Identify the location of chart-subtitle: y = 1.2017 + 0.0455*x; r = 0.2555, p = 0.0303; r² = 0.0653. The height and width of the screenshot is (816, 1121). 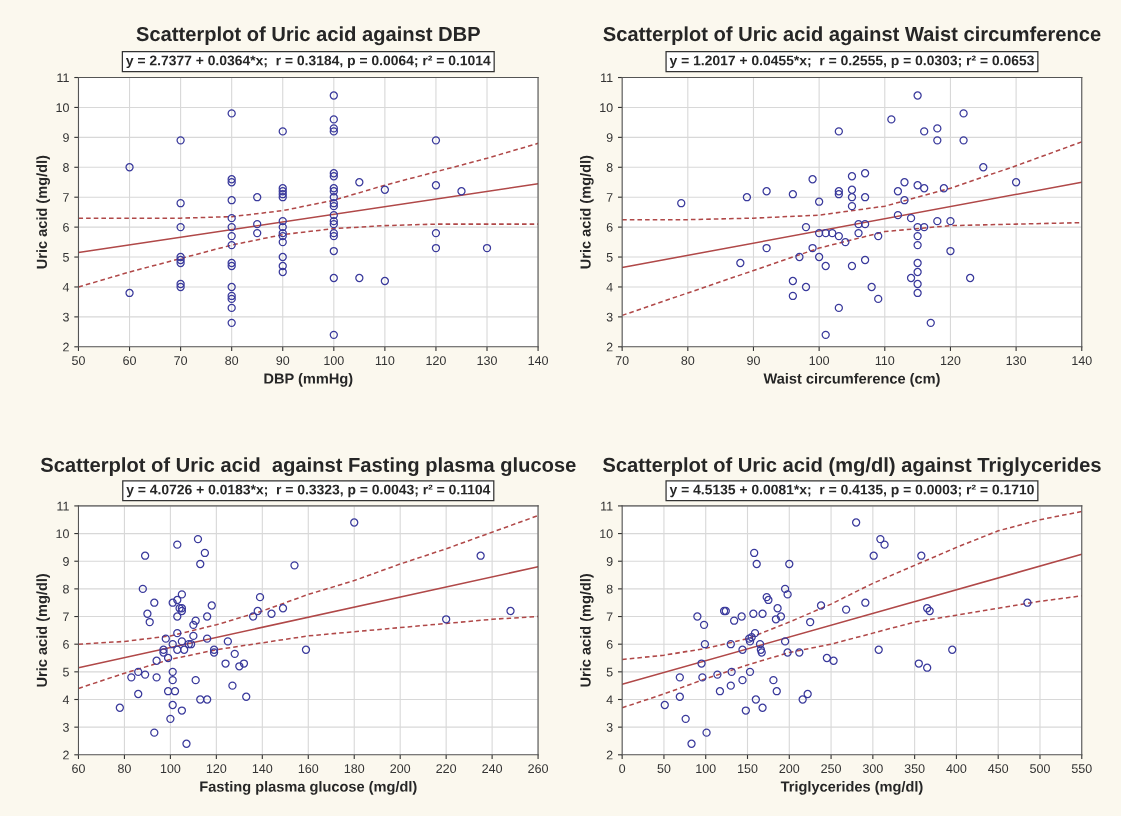
(851, 62).